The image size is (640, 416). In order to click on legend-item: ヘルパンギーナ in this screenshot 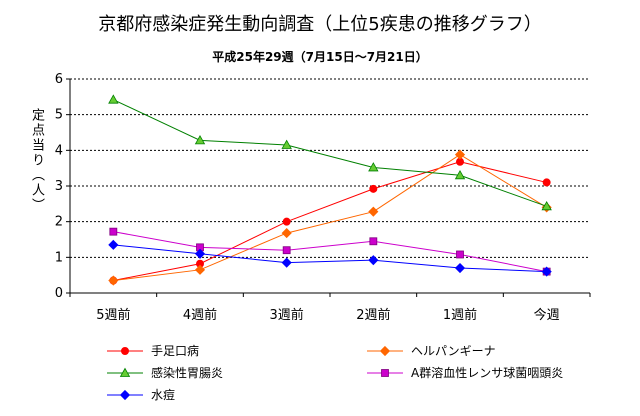, I will do `click(430, 350)`.